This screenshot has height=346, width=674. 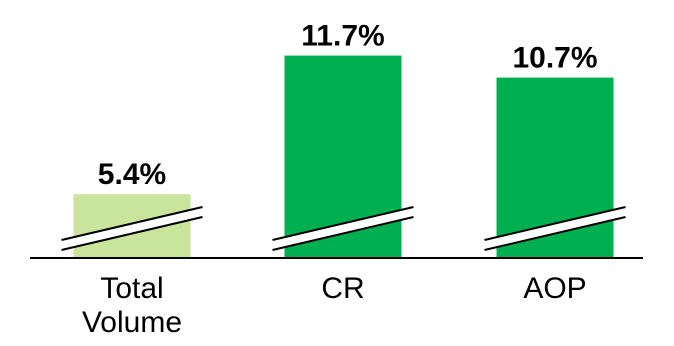 What do you see at coordinates (342, 36) in the screenshot?
I see `value-label-1: 11.7%` at bounding box center [342, 36].